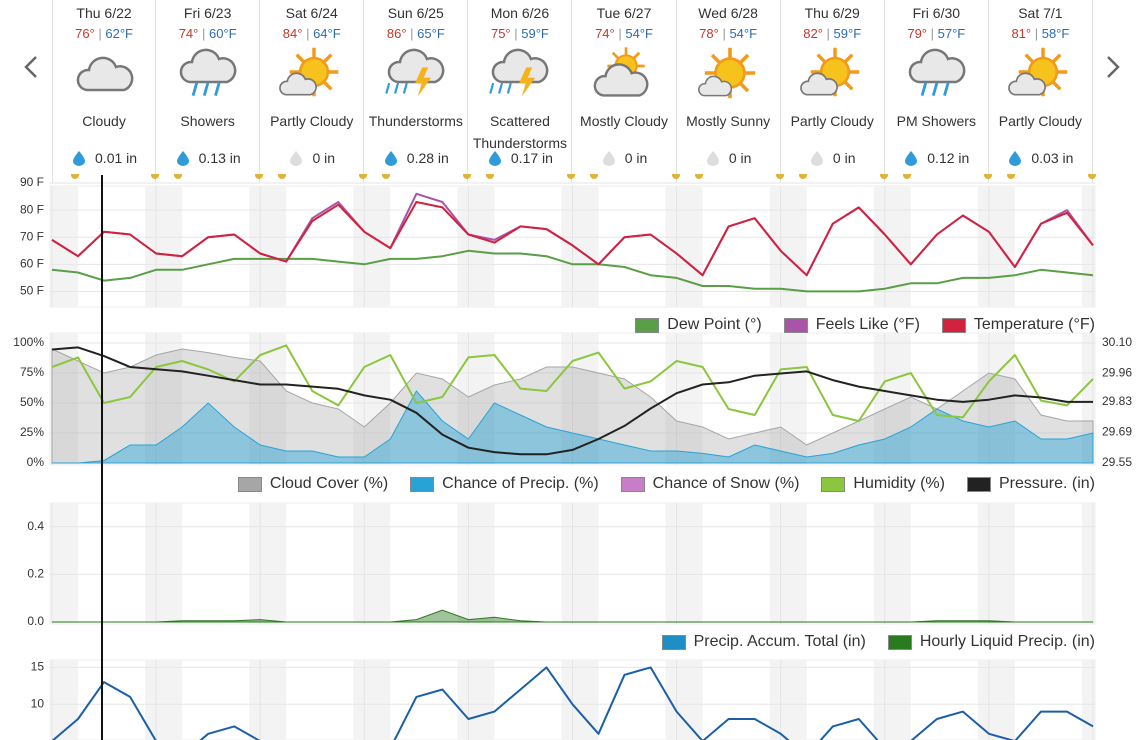 Image resolution: width=1145 pixels, height=740 pixels. What do you see at coordinates (535, 33) in the screenshot?
I see `low-temp: 59°F` at bounding box center [535, 33].